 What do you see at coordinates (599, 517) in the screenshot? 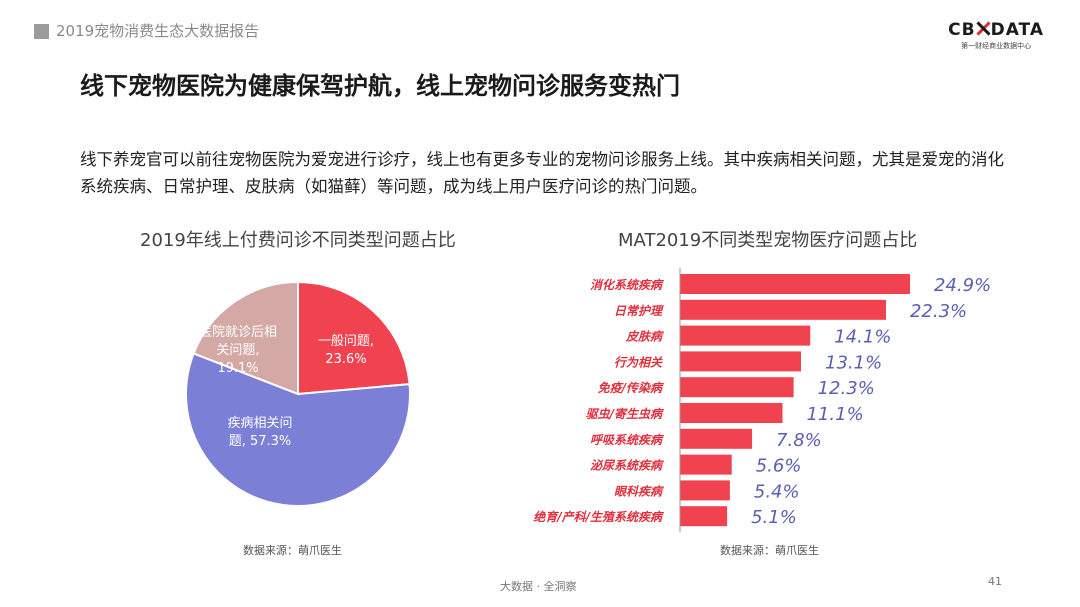
I see `bar-category-label-9: 绝育/产科/生殖系统疾病` at bounding box center [599, 517].